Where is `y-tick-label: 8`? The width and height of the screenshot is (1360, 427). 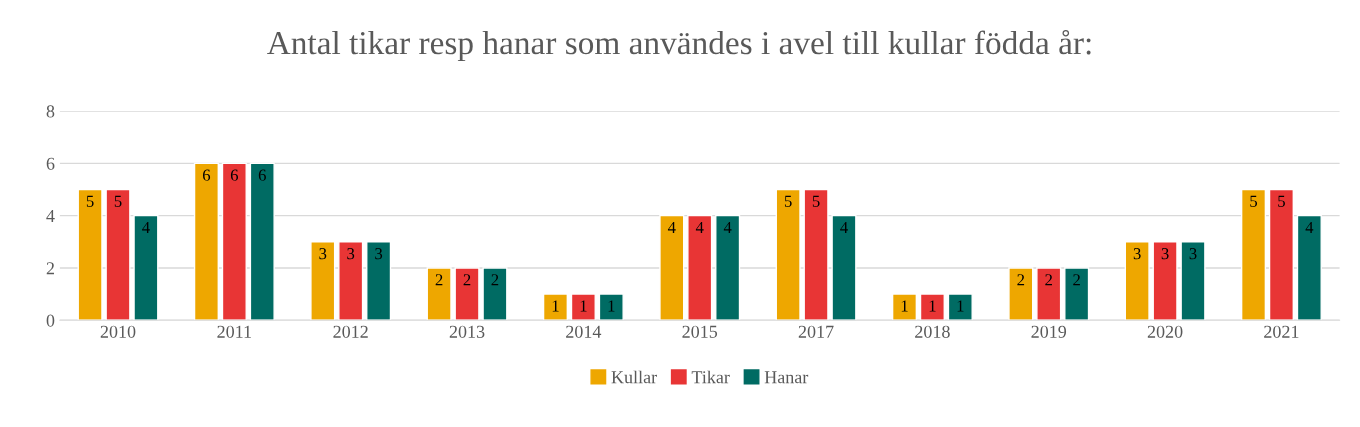 y-tick-label: 8 is located at coordinates (50, 111).